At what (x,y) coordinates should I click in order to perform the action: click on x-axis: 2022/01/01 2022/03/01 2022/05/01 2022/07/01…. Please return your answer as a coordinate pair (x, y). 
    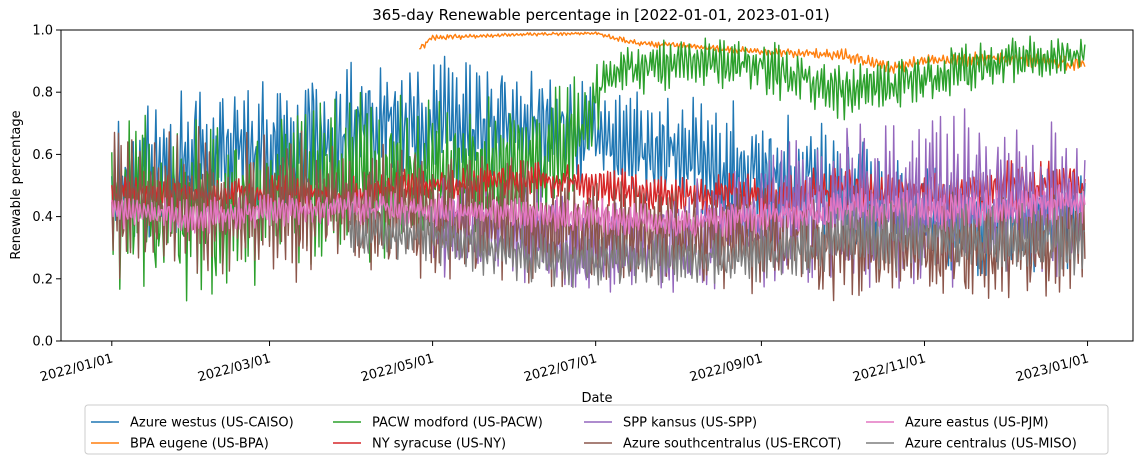
    Looking at the image, I should click on (565, 363).